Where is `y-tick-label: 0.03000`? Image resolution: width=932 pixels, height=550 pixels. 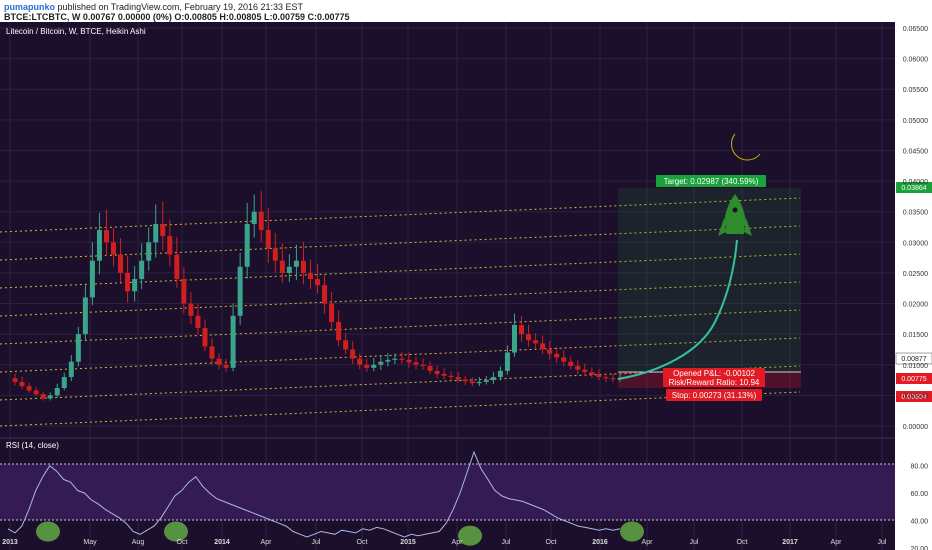
y-tick-label: 0.03000 is located at coordinates (915, 243).